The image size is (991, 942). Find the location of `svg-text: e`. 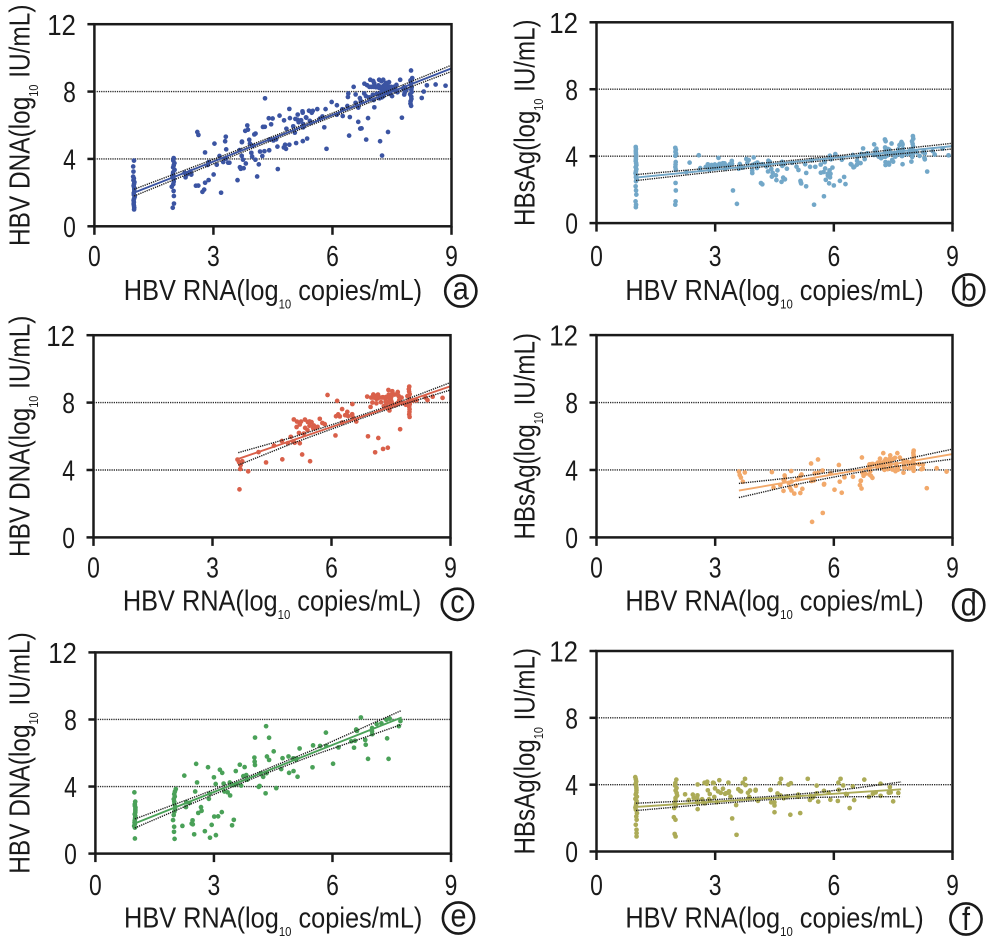

svg-text: e is located at coordinates (458, 916).